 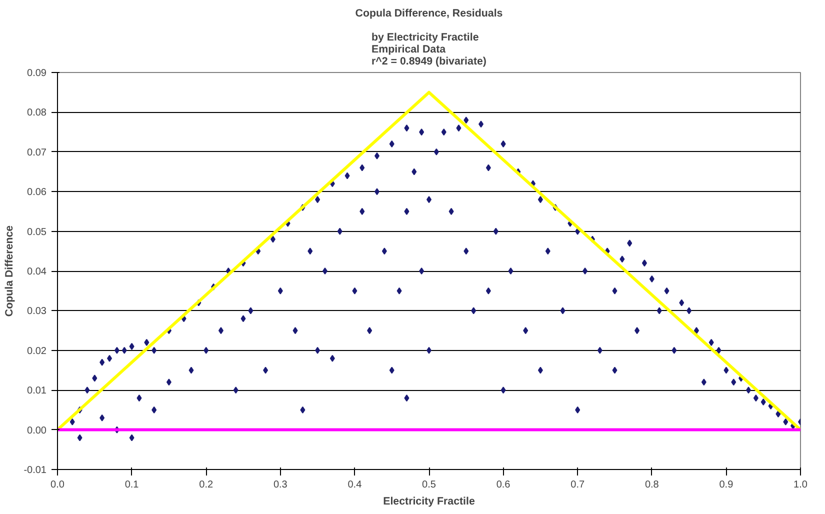 What do you see at coordinates (577, 485) in the screenshot?
I see `x-tick-label: 0.7` at bounding box center [577, 485].